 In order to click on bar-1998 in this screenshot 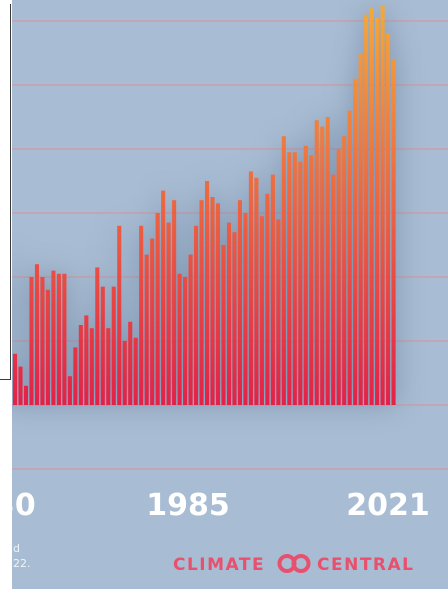, I will do `click(267, 299)`.